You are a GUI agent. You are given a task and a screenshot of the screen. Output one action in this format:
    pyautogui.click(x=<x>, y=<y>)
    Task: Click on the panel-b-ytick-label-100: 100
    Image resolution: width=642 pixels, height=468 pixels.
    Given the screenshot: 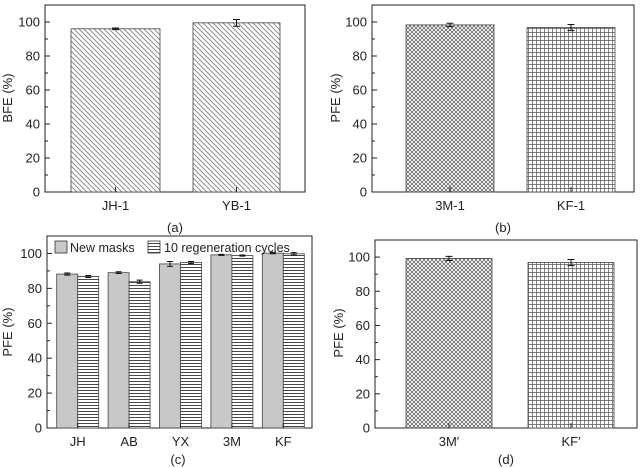 What is the action you would take?
    pyautogui.click(x=356, y=22)
    